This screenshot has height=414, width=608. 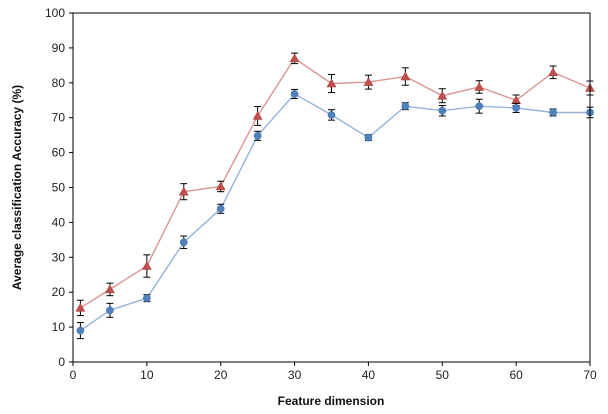 I want to click on y-tick-label: 90, so click(x=59, y=48).